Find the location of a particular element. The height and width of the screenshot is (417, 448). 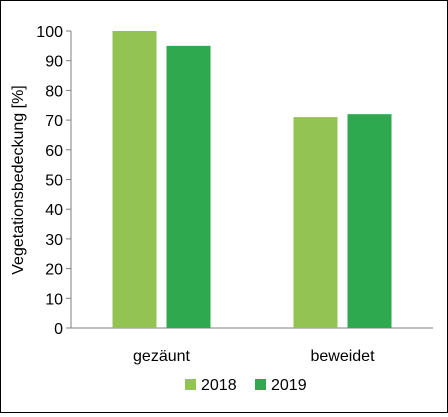

y-tick-label: 40 is located at coordinates (54, 210).